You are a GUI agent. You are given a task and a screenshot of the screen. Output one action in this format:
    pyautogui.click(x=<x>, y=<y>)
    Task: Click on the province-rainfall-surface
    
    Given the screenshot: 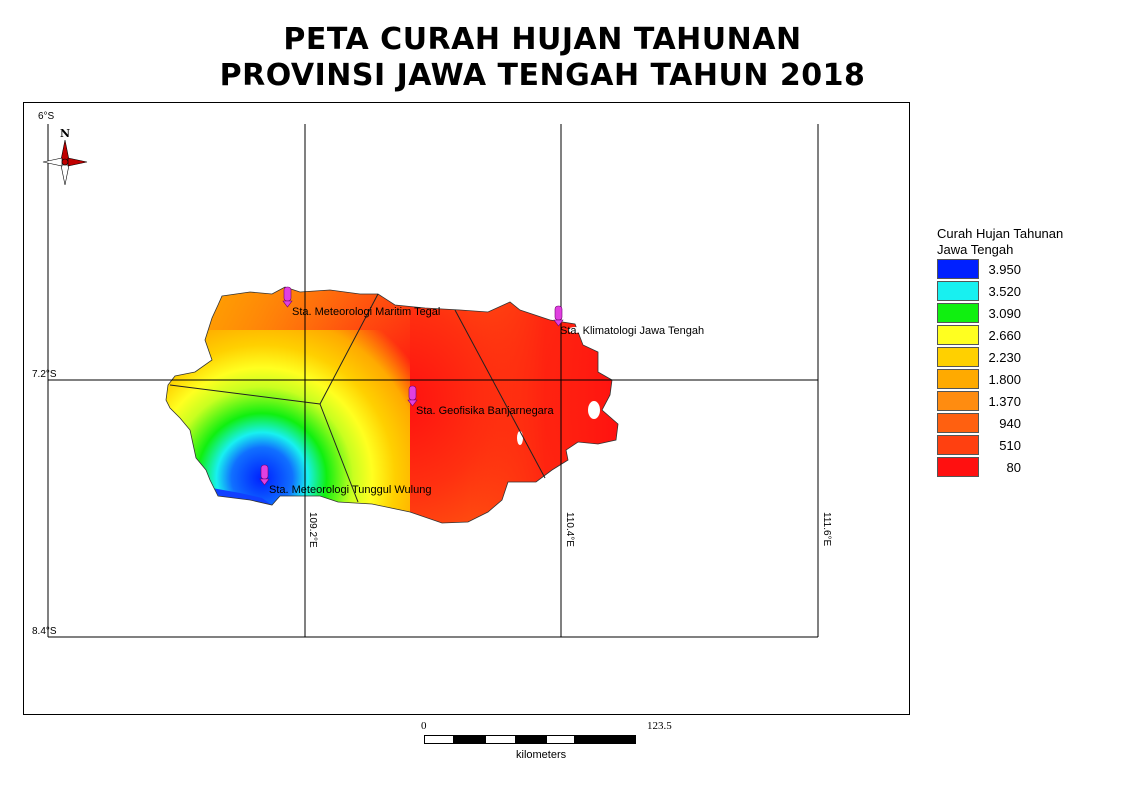 What is the action you would take?
    pyautogui.click(x=392, y=405)
    